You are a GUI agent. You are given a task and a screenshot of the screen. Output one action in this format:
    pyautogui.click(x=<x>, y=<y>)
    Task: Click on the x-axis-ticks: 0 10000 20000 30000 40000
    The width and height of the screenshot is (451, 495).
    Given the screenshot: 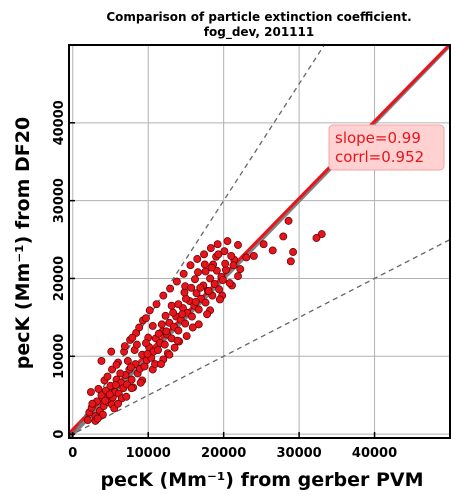 What is the action you would take?
    pyautogui.click(x=232, y=446)
    